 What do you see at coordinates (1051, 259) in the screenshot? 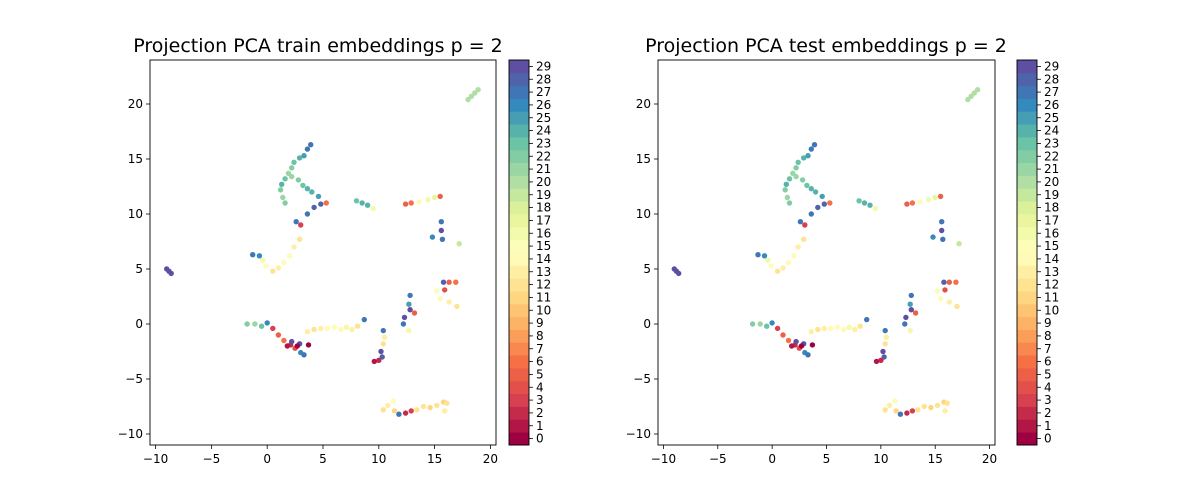
I see `colorbar-tick-label: 14` at bounding box center [1051, 259].